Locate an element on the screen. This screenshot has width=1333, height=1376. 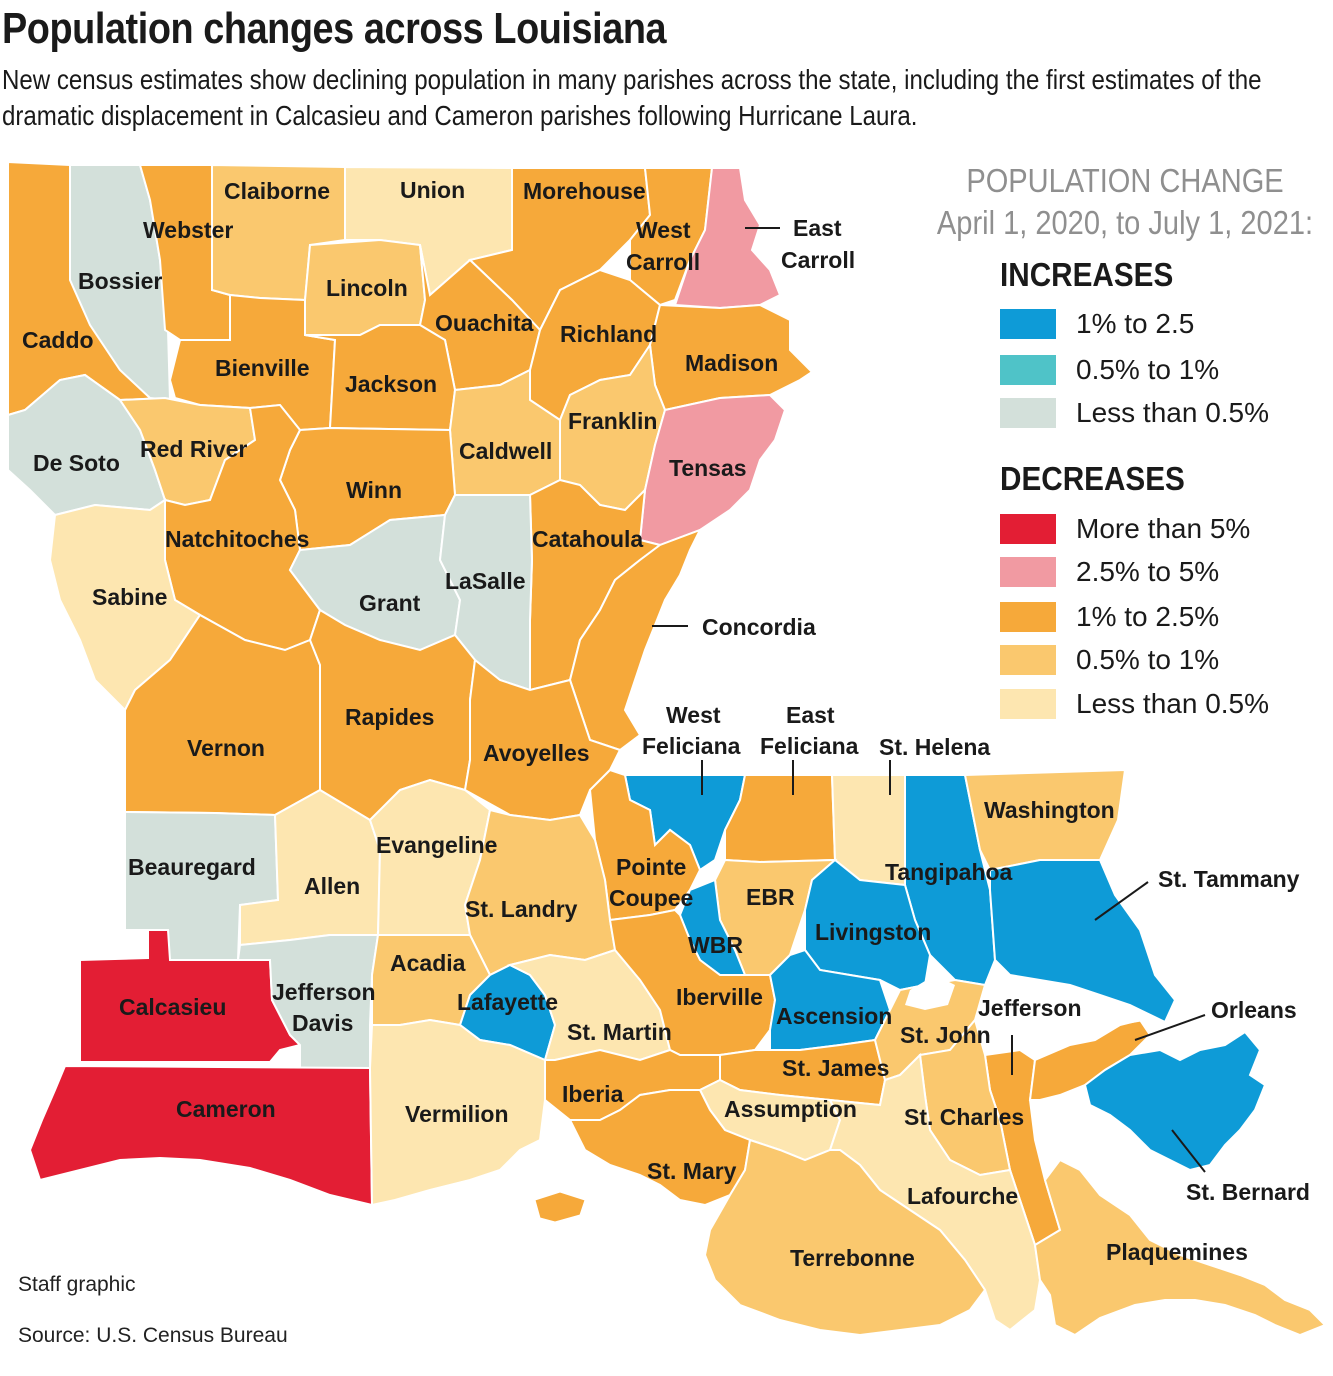
parish-east-carroll is located at coordinates (727, 238).